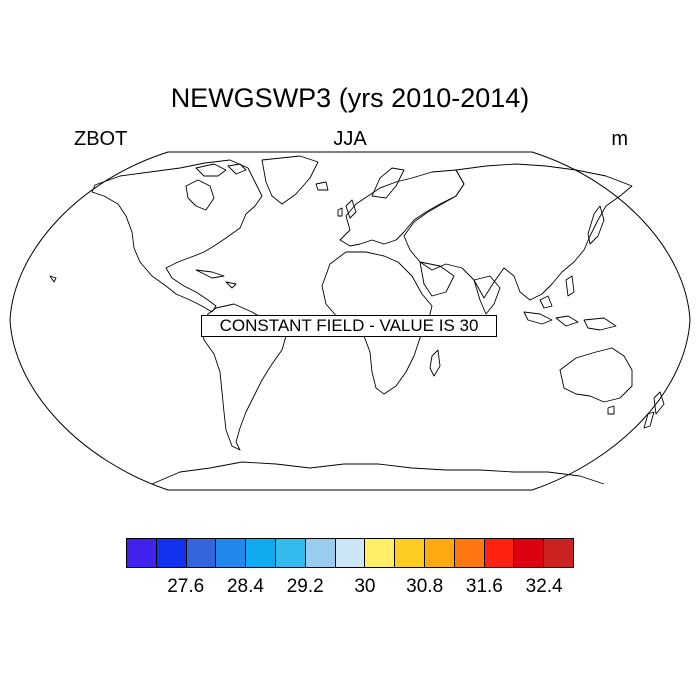 Image resolution: width=700 pixels, height=700 pixels. I want to click on colorbar-tick-label: 28.4, so click(245, 586).